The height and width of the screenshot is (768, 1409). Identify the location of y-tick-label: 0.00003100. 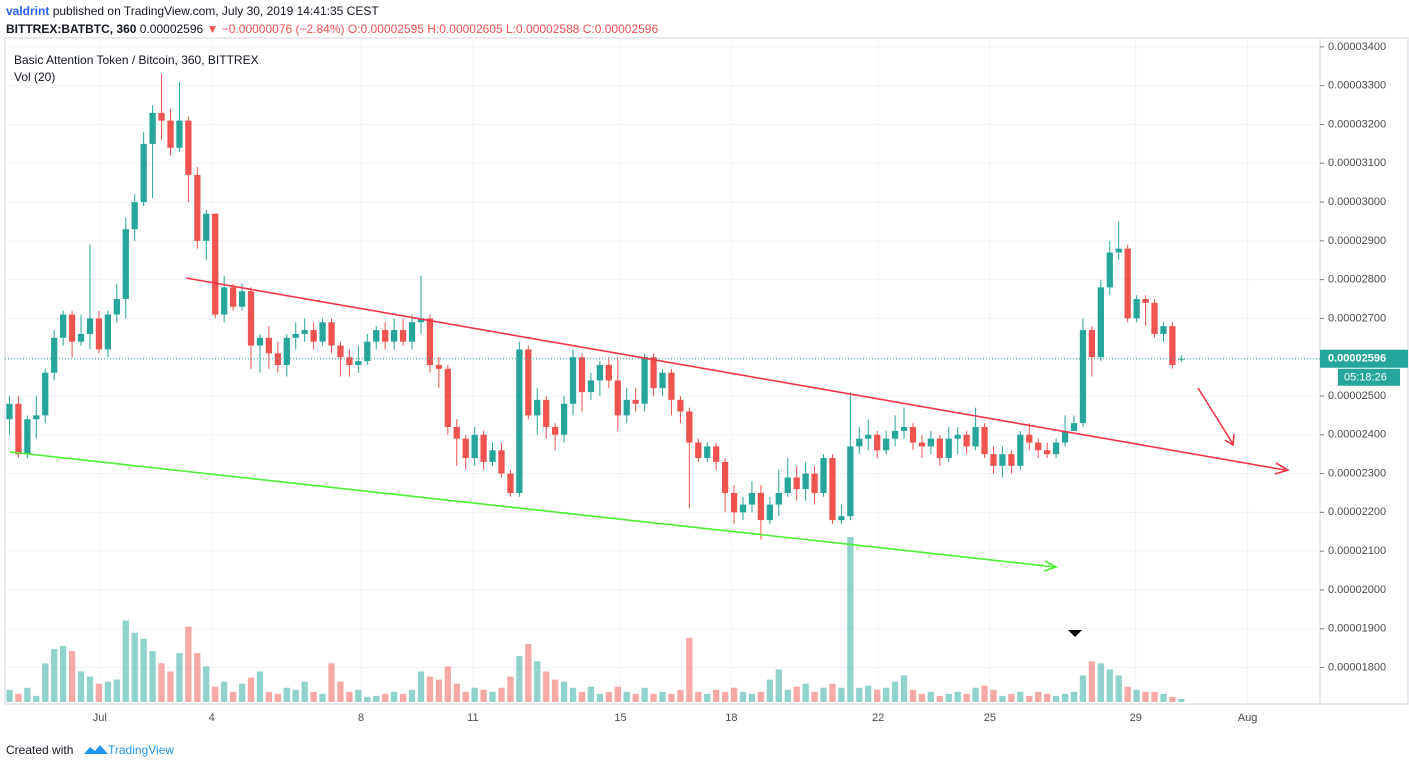
(1357, 163).